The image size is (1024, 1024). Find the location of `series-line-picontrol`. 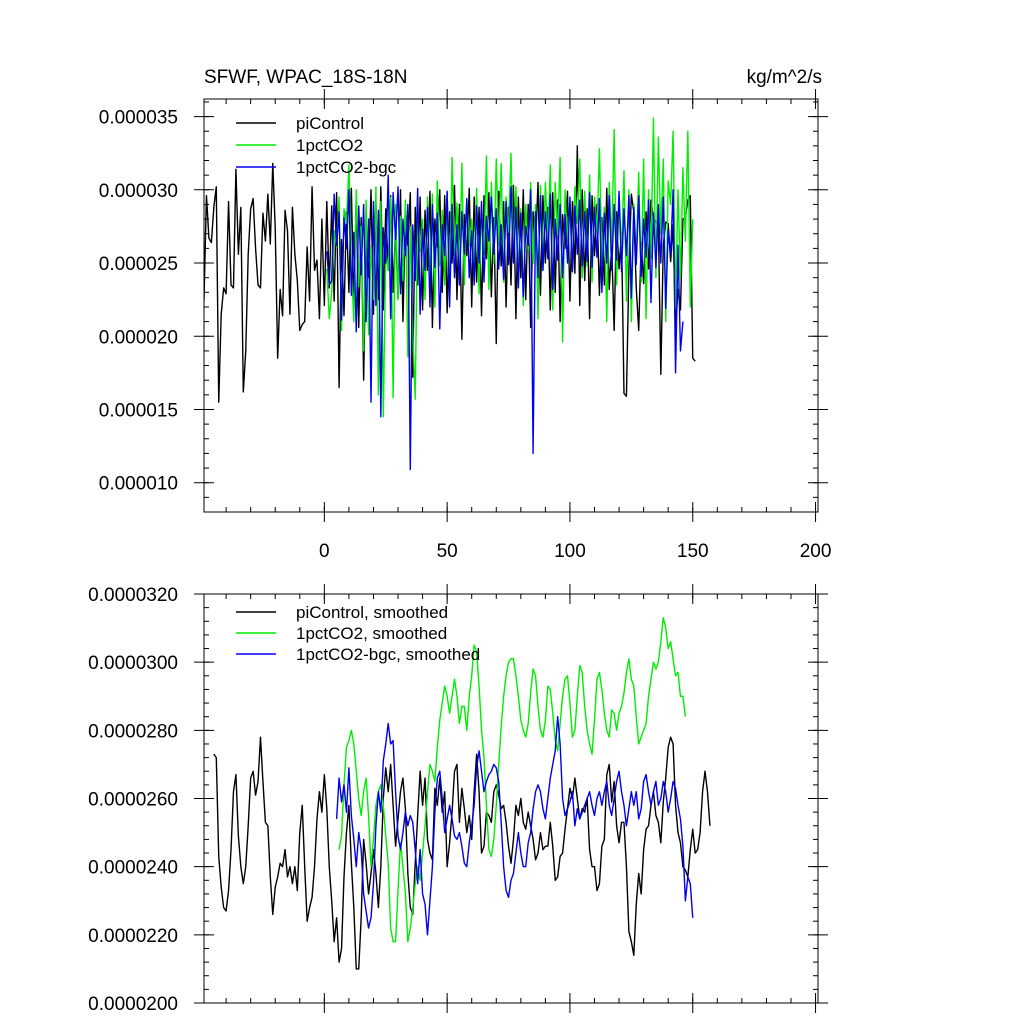

series-line-picontrol is located at coordinates (450, 274).